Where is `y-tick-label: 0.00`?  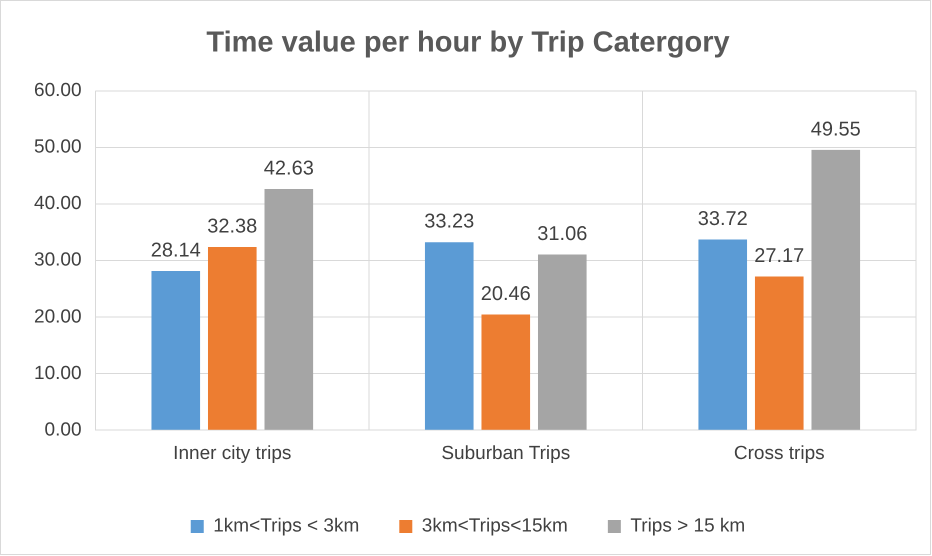
y-tick-label: 0.00 is located at coordinates (63, 429).